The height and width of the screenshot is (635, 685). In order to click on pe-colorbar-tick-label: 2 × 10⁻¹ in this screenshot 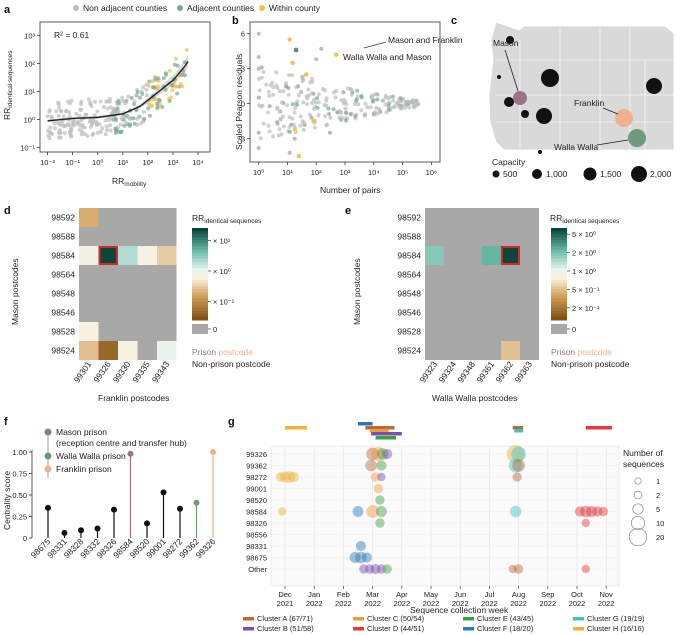, I will do `click(586, 308)`.